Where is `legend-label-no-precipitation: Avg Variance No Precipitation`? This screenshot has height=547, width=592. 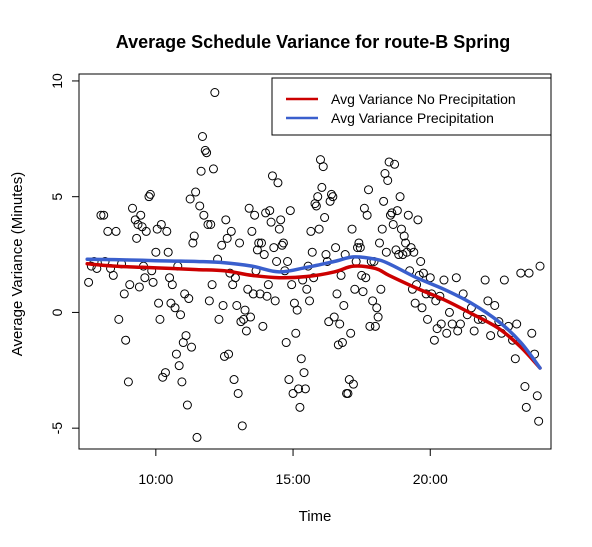 legend-label-no-precipitation: Avg Variance No Precipitation is located at coordinates (423, 99).